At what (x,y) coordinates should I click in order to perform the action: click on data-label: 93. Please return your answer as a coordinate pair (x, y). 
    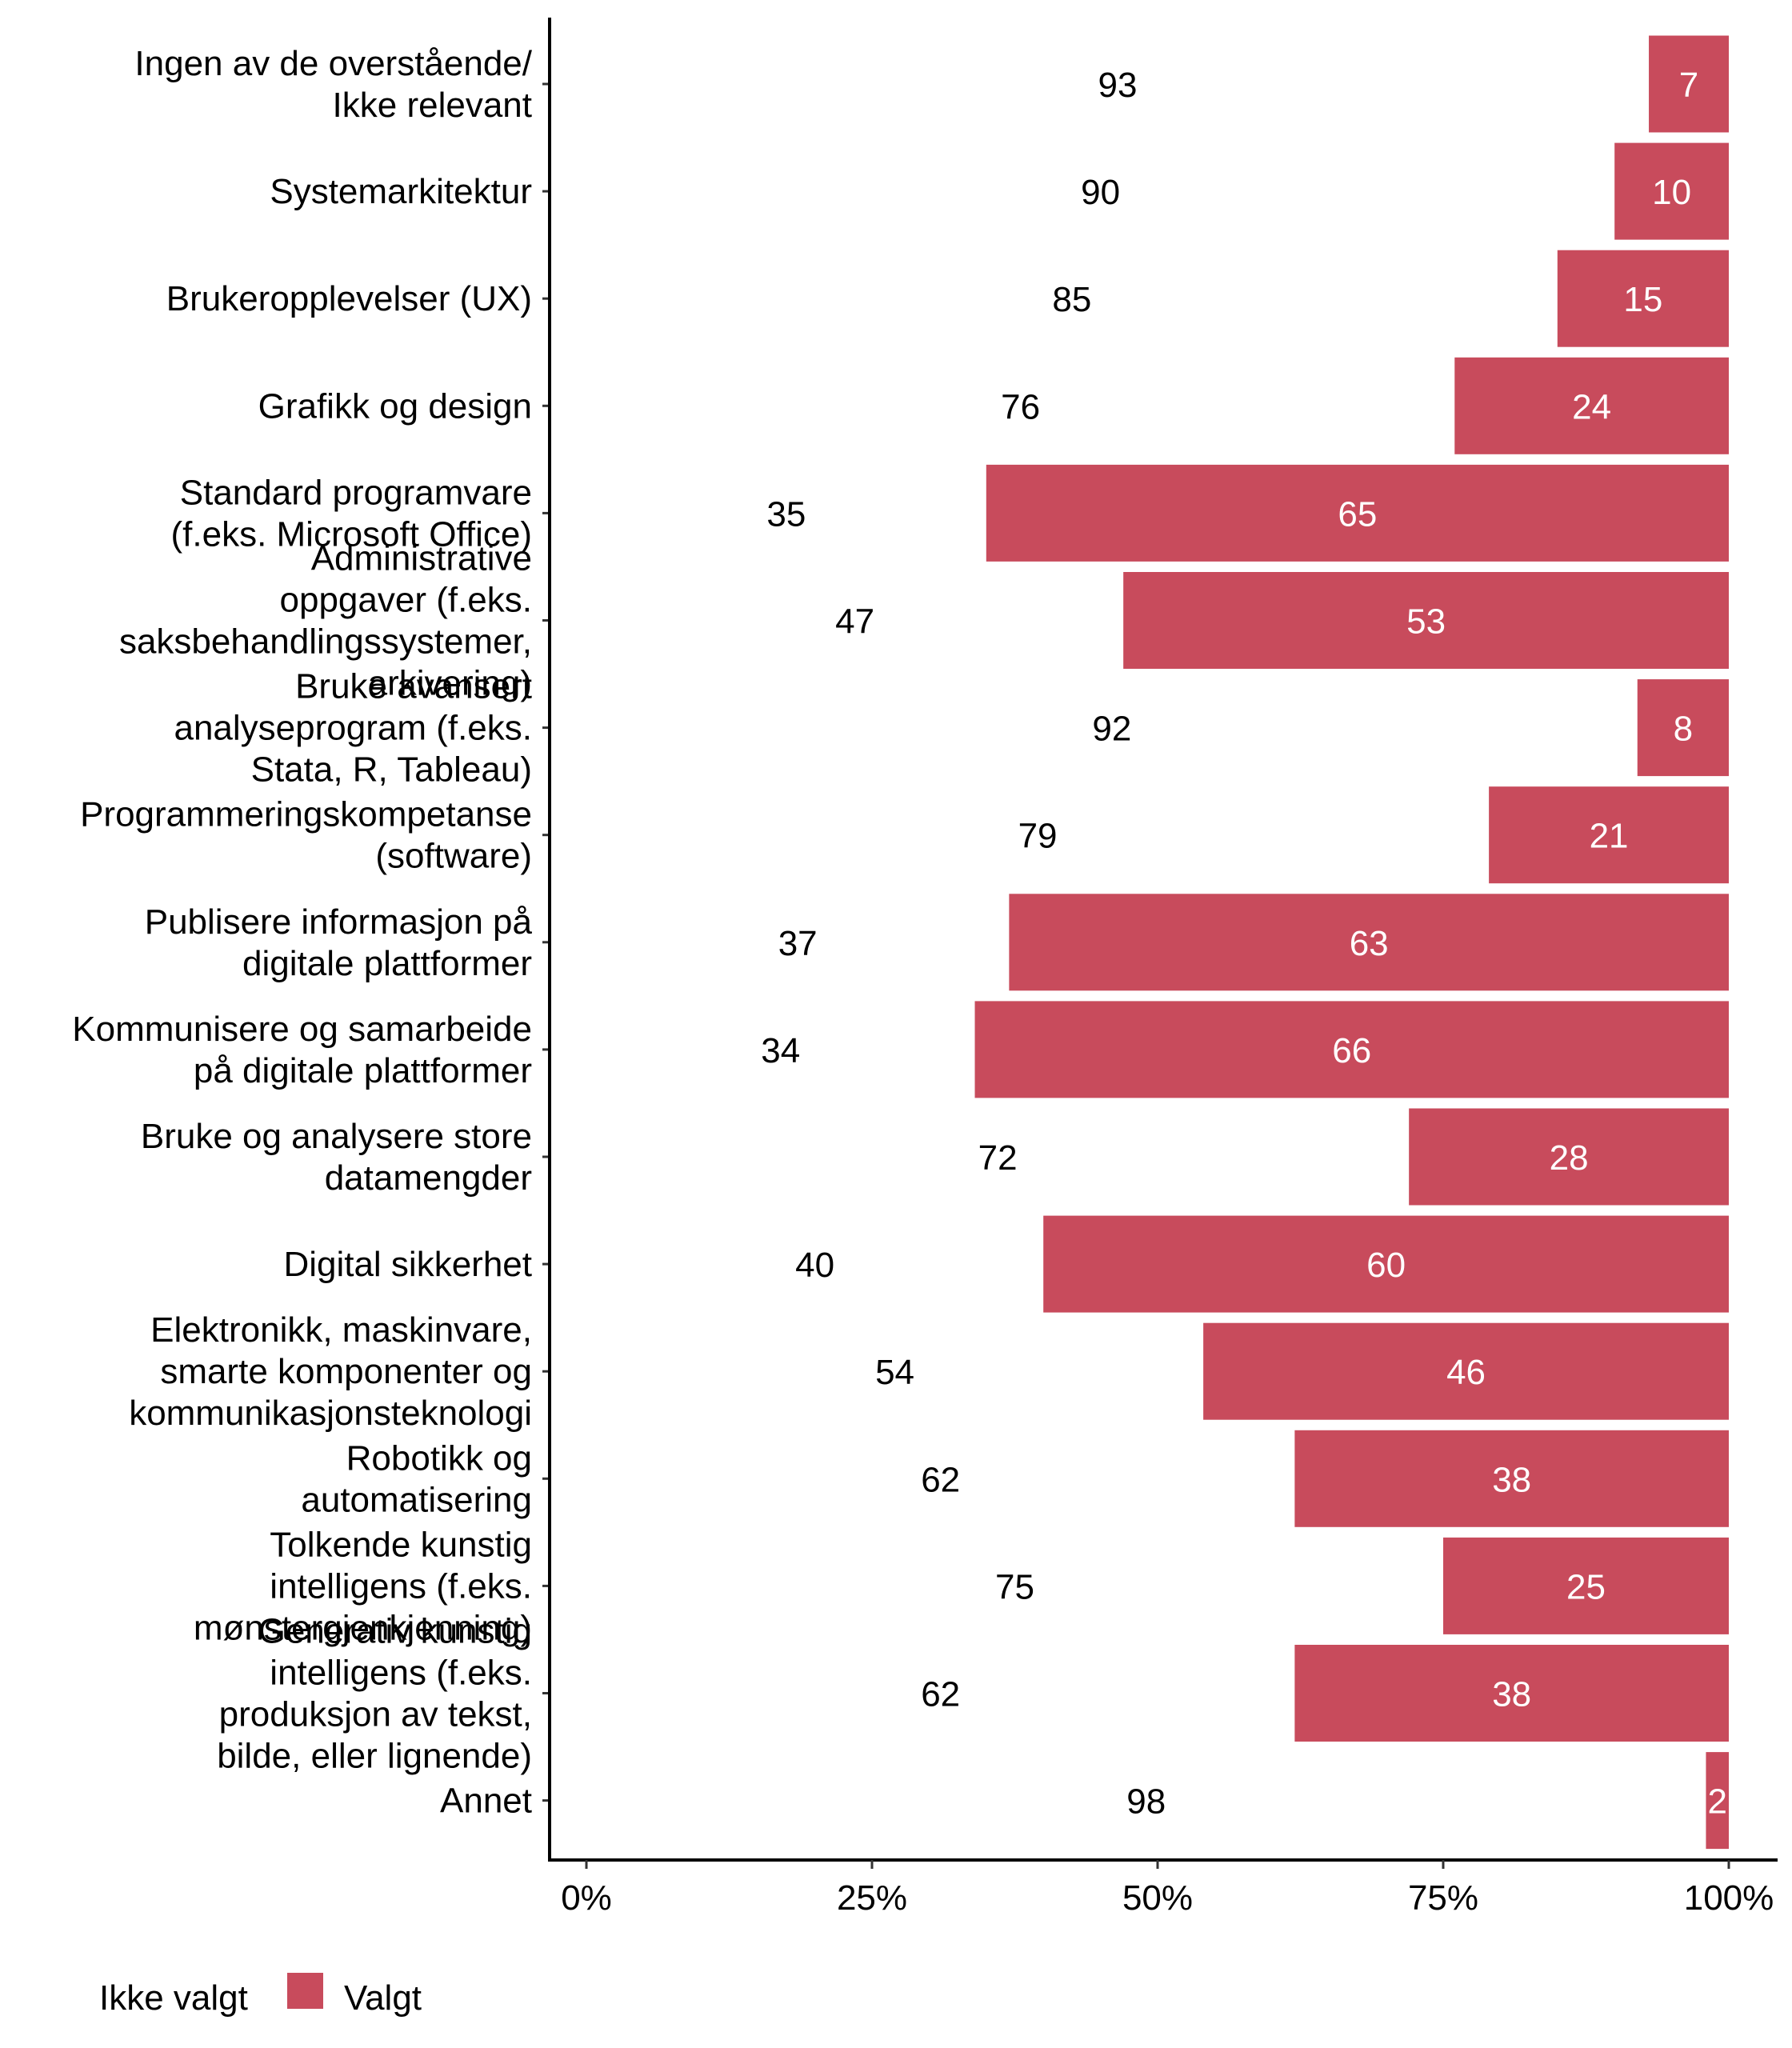
    Looking at the image, I should click on (1118, 85).